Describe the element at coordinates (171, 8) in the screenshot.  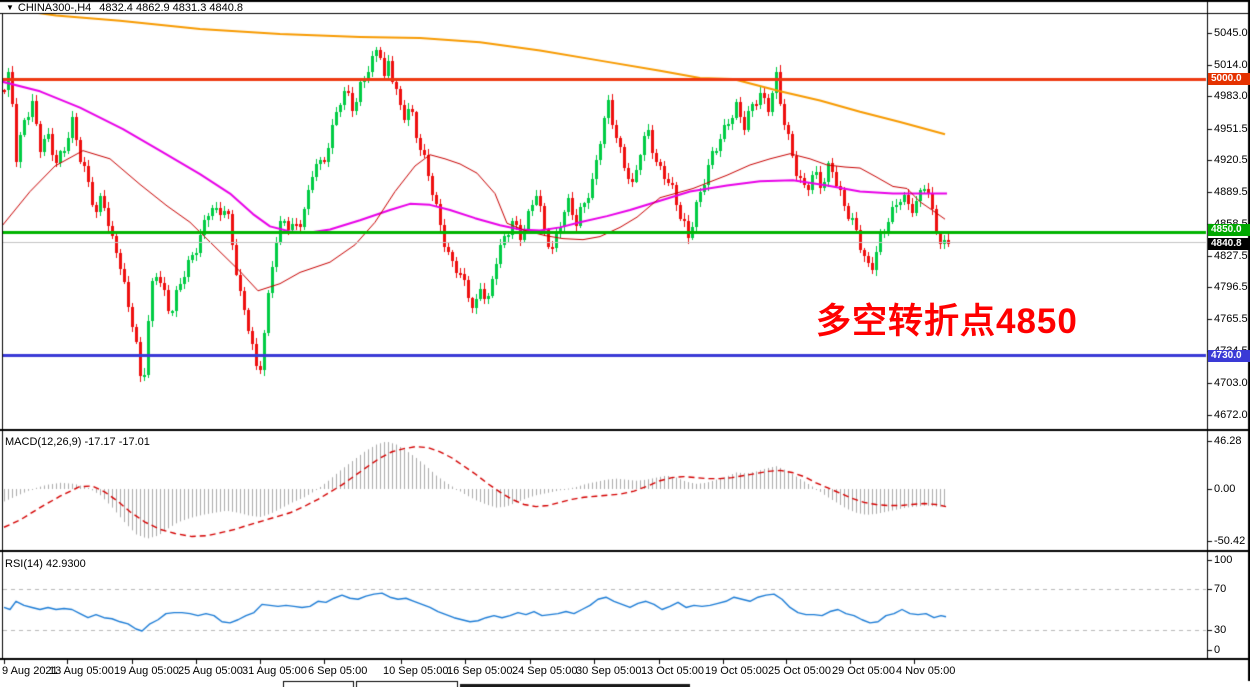
I see `ohlc-values-label: 4832.4 4862.9 4831.3 4840.8` at that location.